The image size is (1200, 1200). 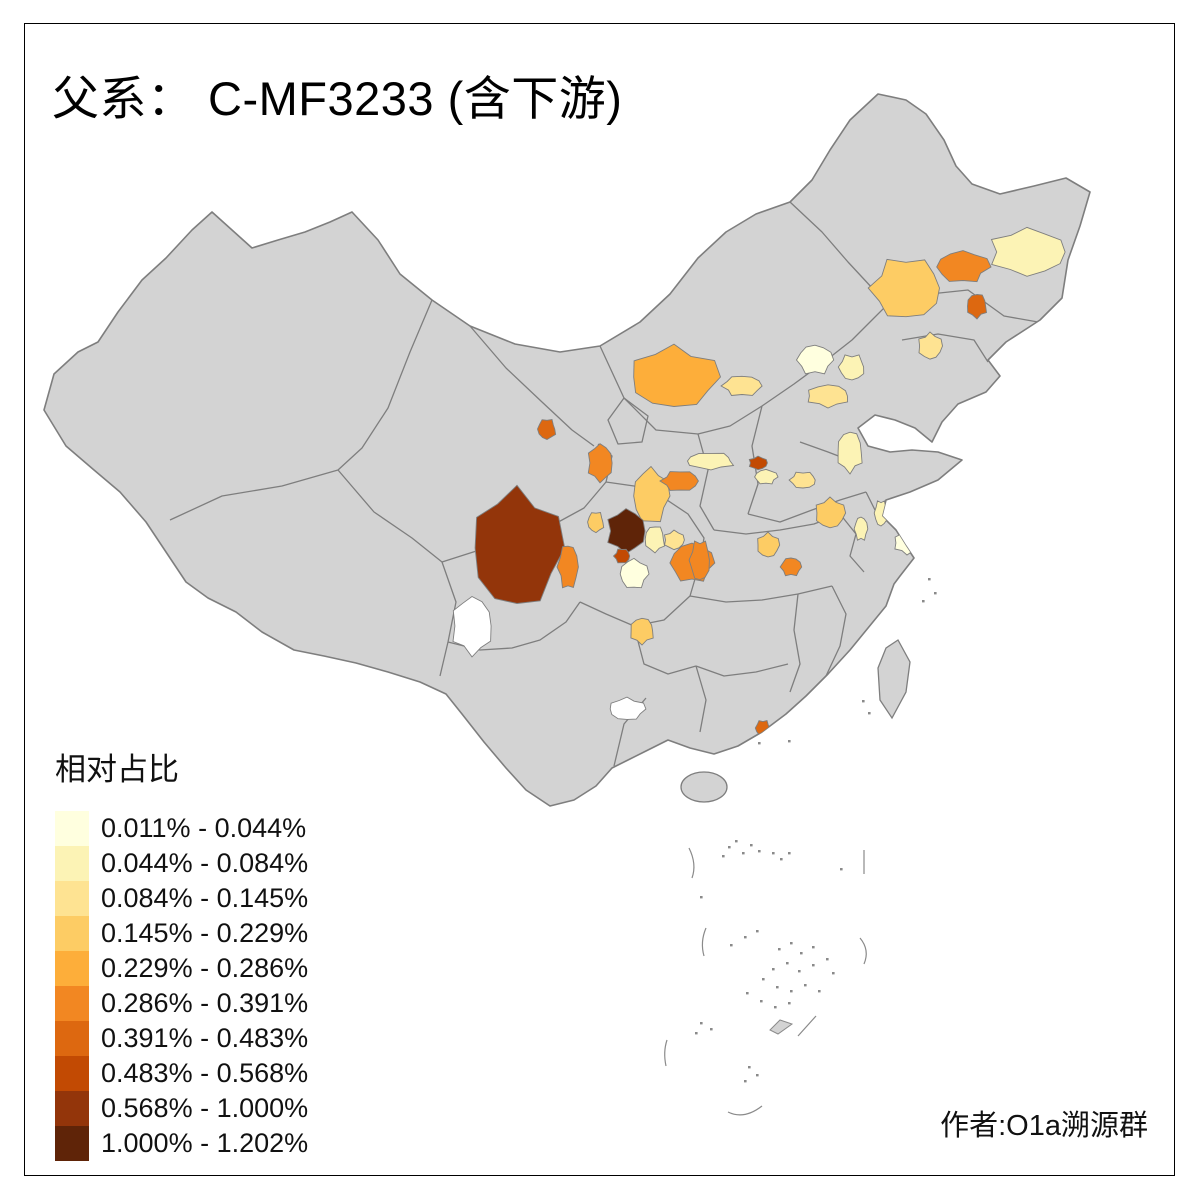 What do you see at coordinates (205, 1073) in the screenshot?
I see `legend-label: 0.483% - 0.568%` at bounding box center [205, 1073].